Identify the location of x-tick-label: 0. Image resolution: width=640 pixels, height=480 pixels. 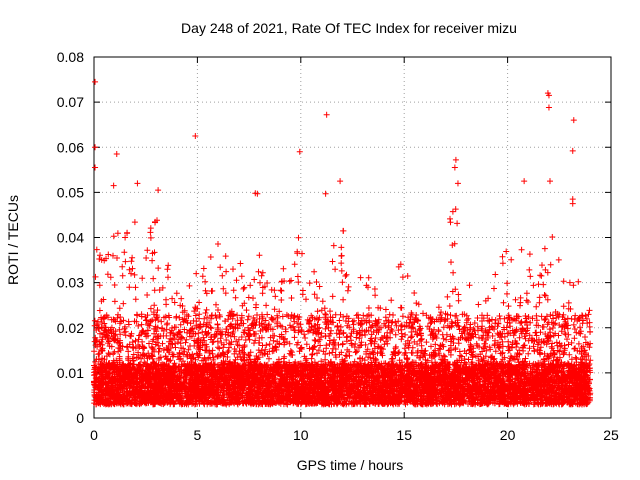
(94, 435).